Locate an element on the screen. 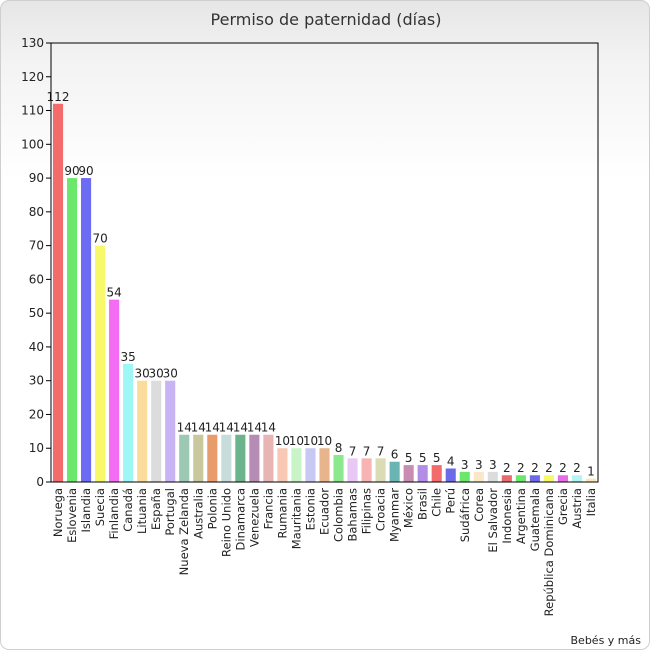 The height and width of the screenshot is (650, 650). category-label: Finlandia is located at coordinates (114, 513).